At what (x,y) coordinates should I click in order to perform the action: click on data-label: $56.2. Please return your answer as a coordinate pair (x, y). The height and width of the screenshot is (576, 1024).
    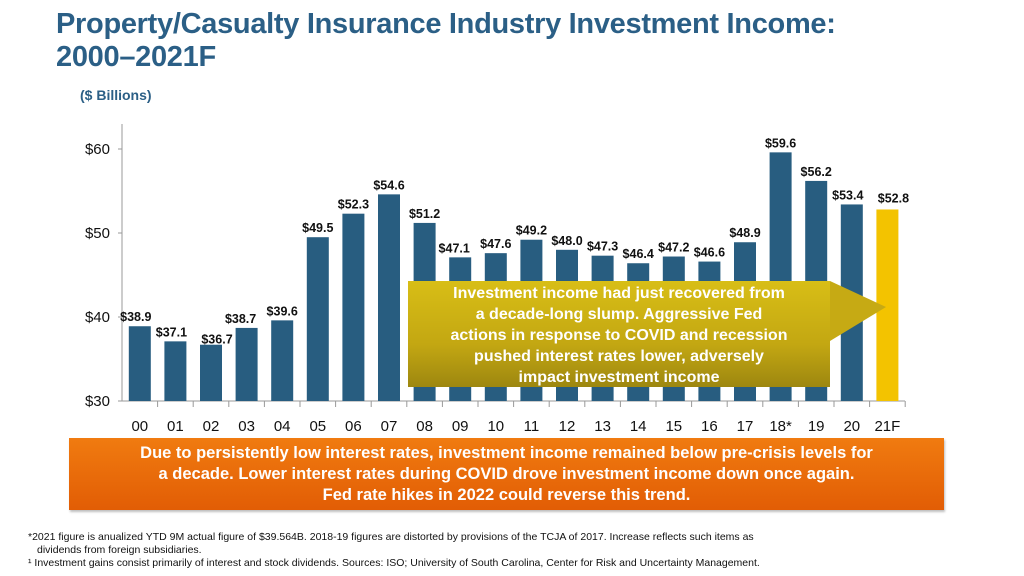
    Looking at the image, I should click on (816, 172).